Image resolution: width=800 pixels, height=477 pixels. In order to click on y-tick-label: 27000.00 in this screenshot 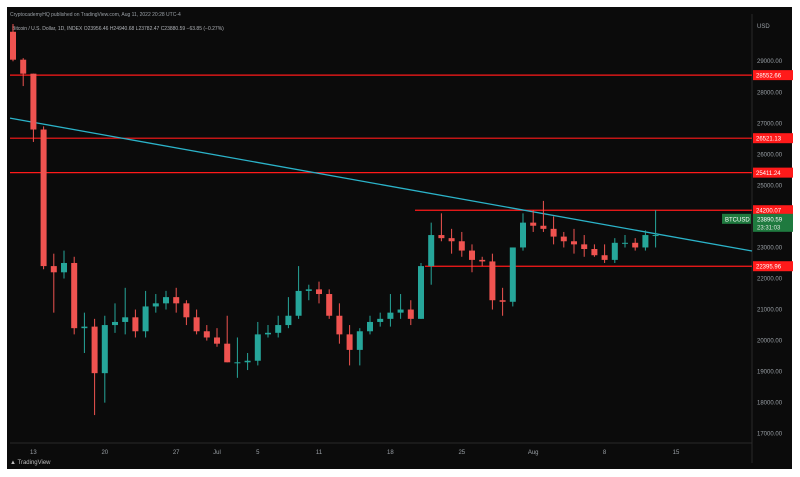, I will do `click(770, 124)`.